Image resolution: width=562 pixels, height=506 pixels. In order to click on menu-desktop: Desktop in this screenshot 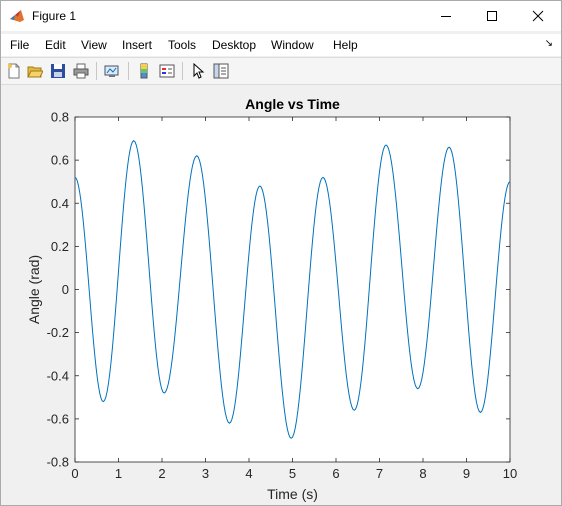, I will do `click(234, 45)`.